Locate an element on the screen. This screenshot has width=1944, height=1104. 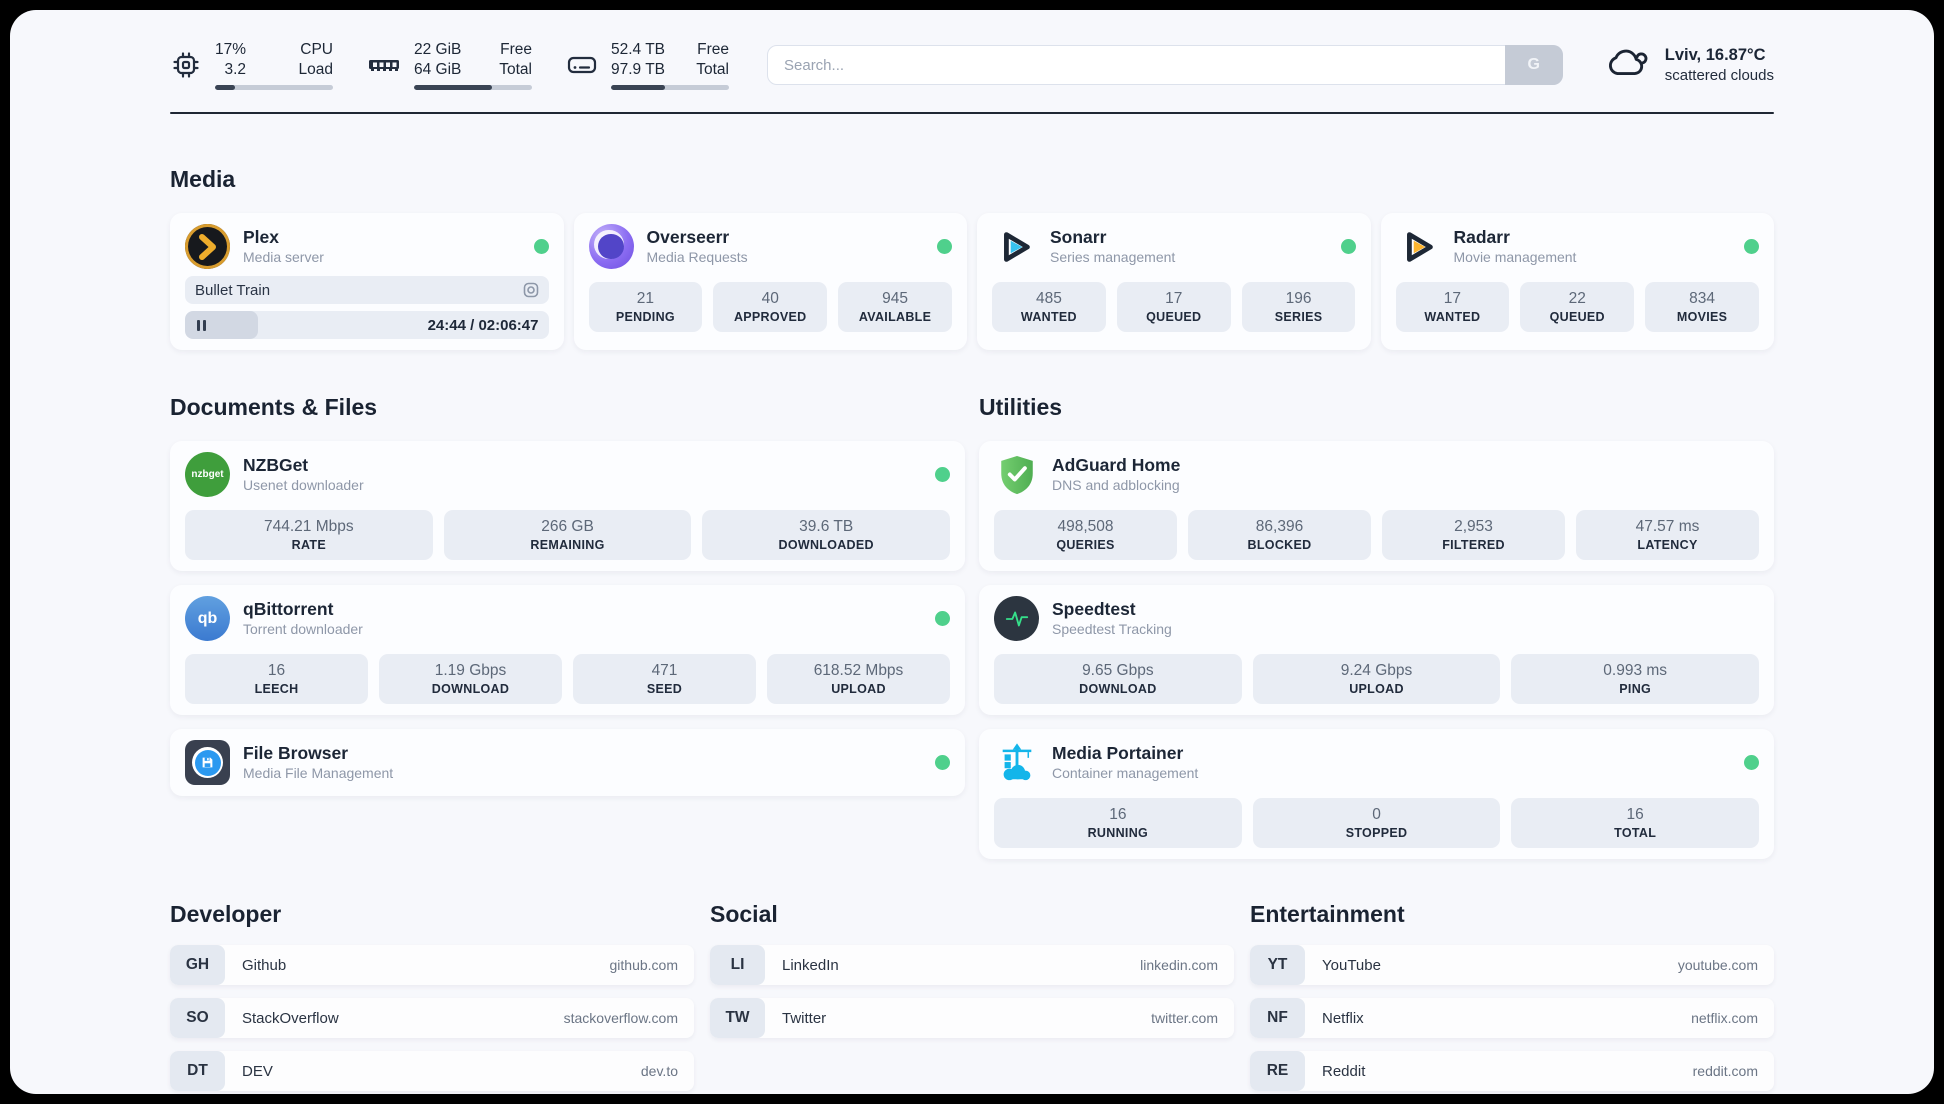
bookmark-twitter: TW Twitter twitter.com is located at coordinates (972, 1018).